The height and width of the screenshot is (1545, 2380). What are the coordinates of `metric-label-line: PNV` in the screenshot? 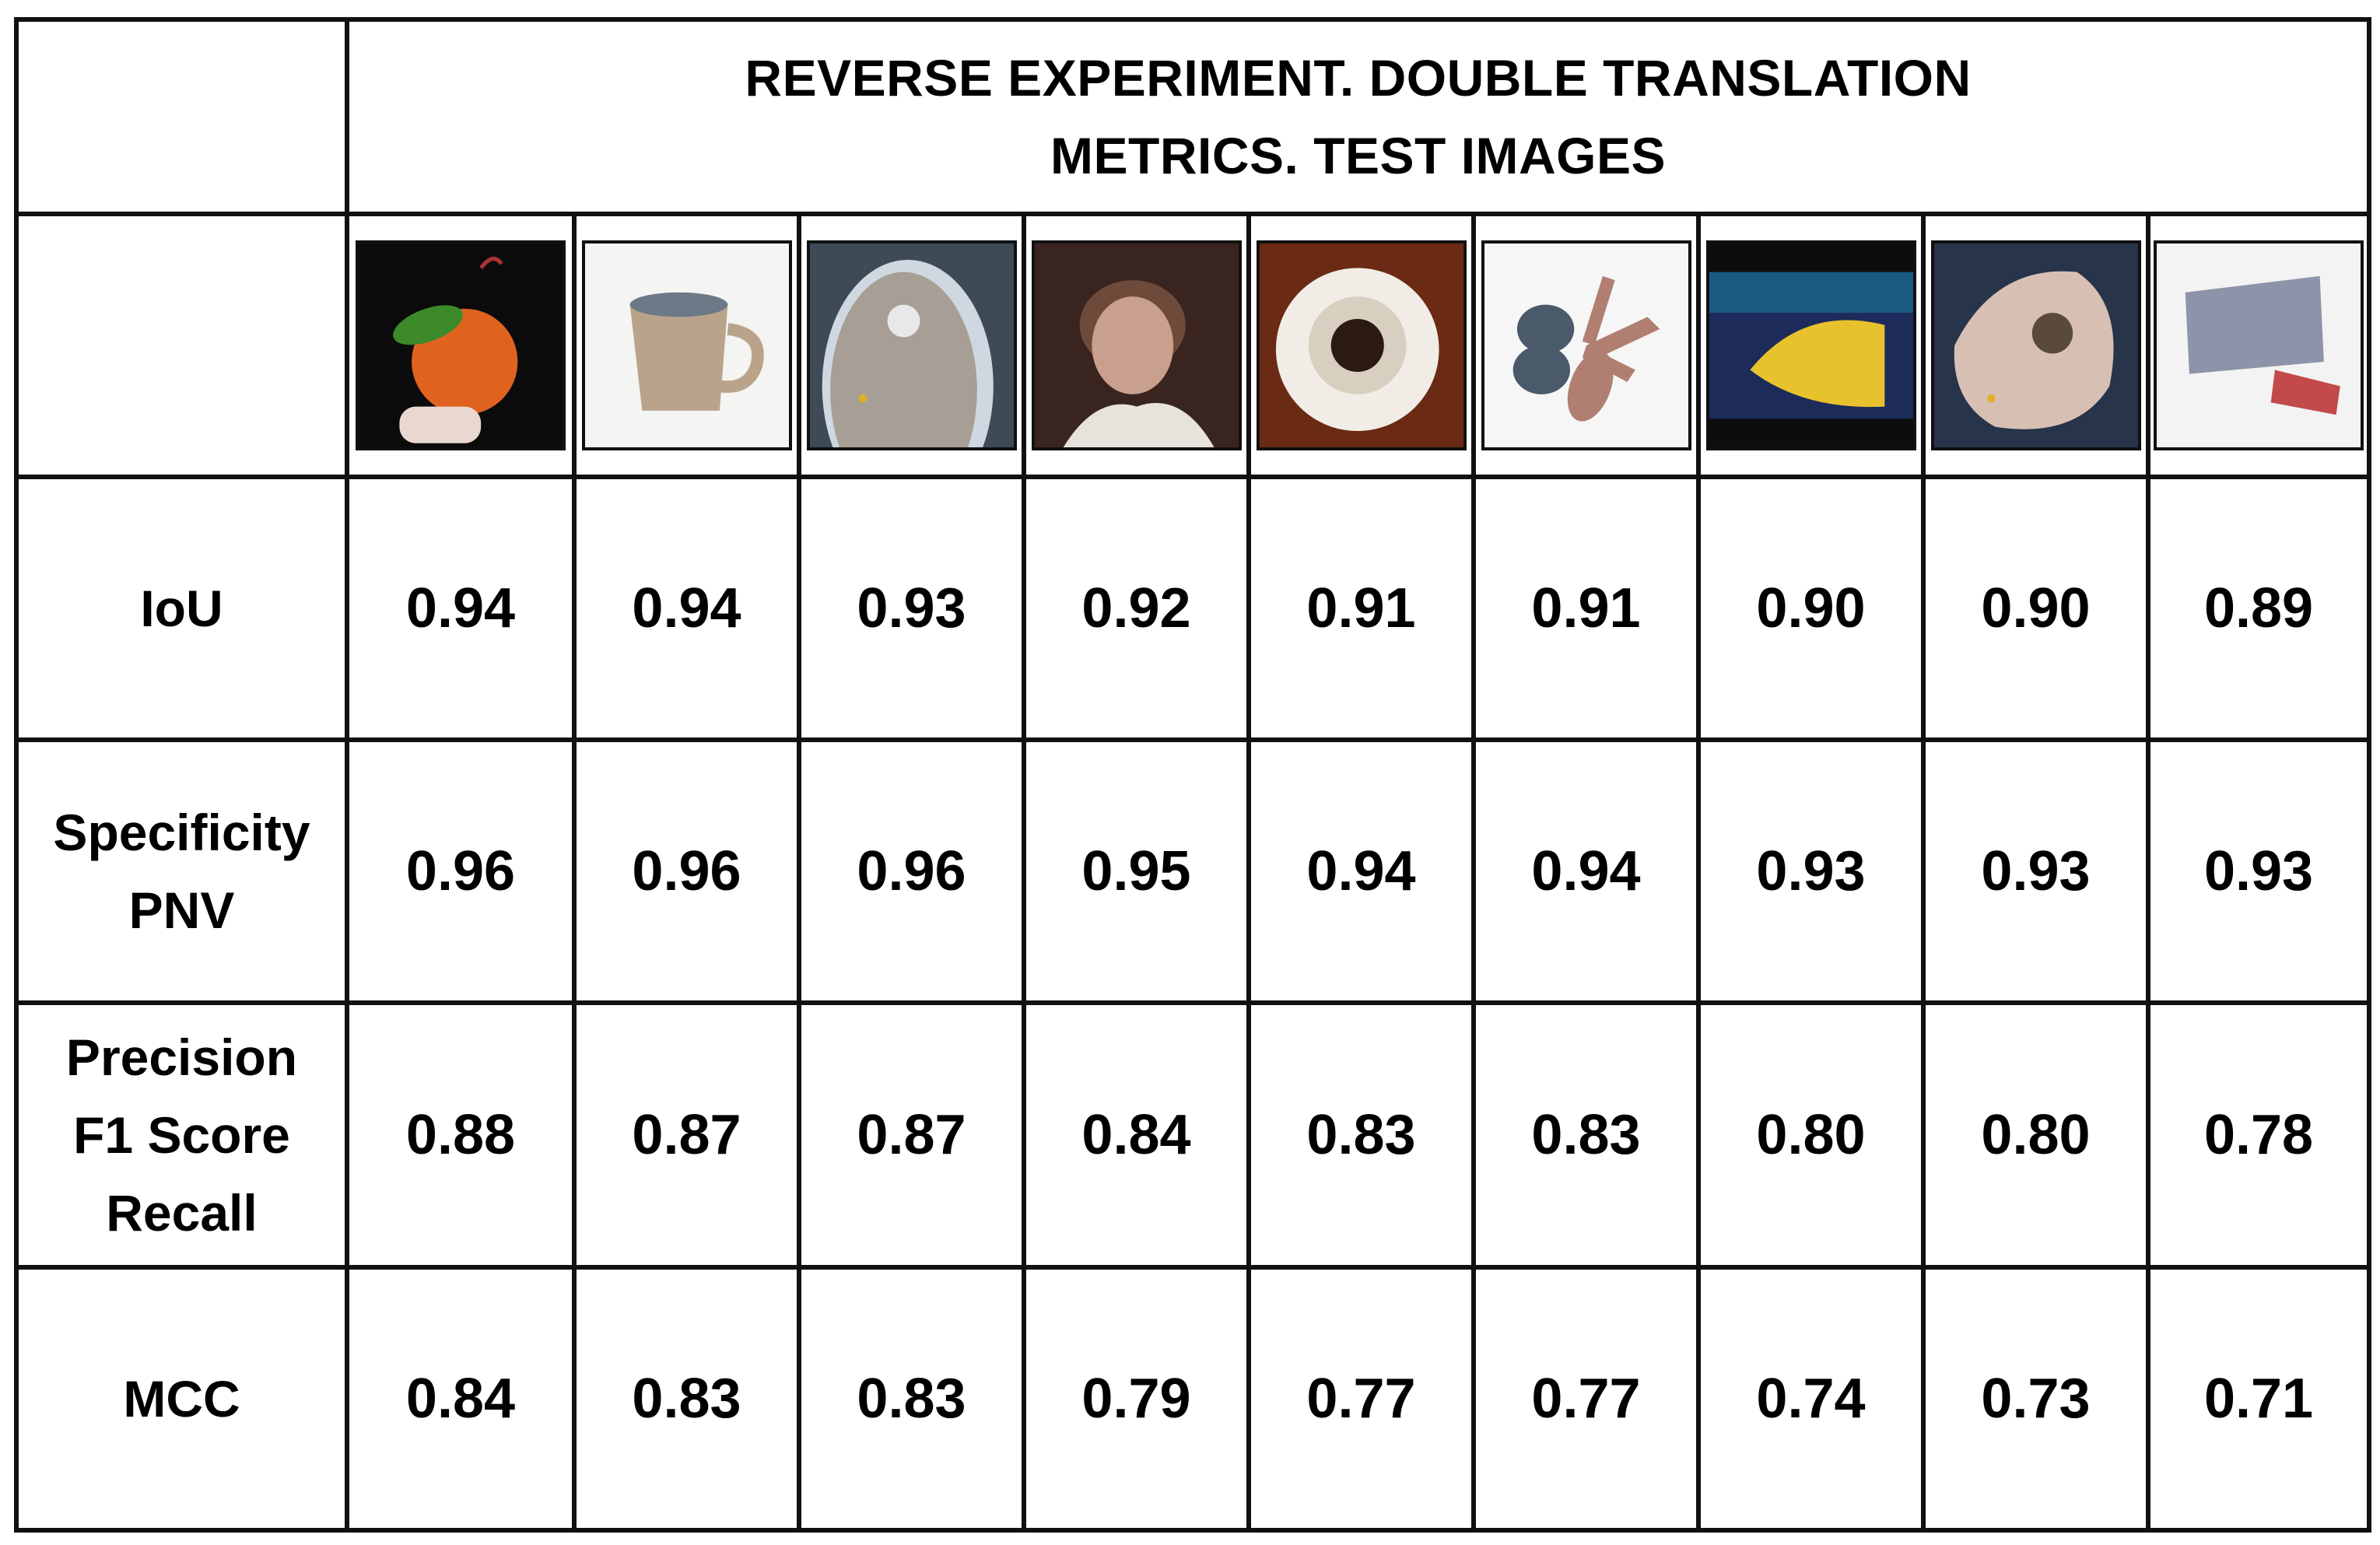 It's located at (182, 910).